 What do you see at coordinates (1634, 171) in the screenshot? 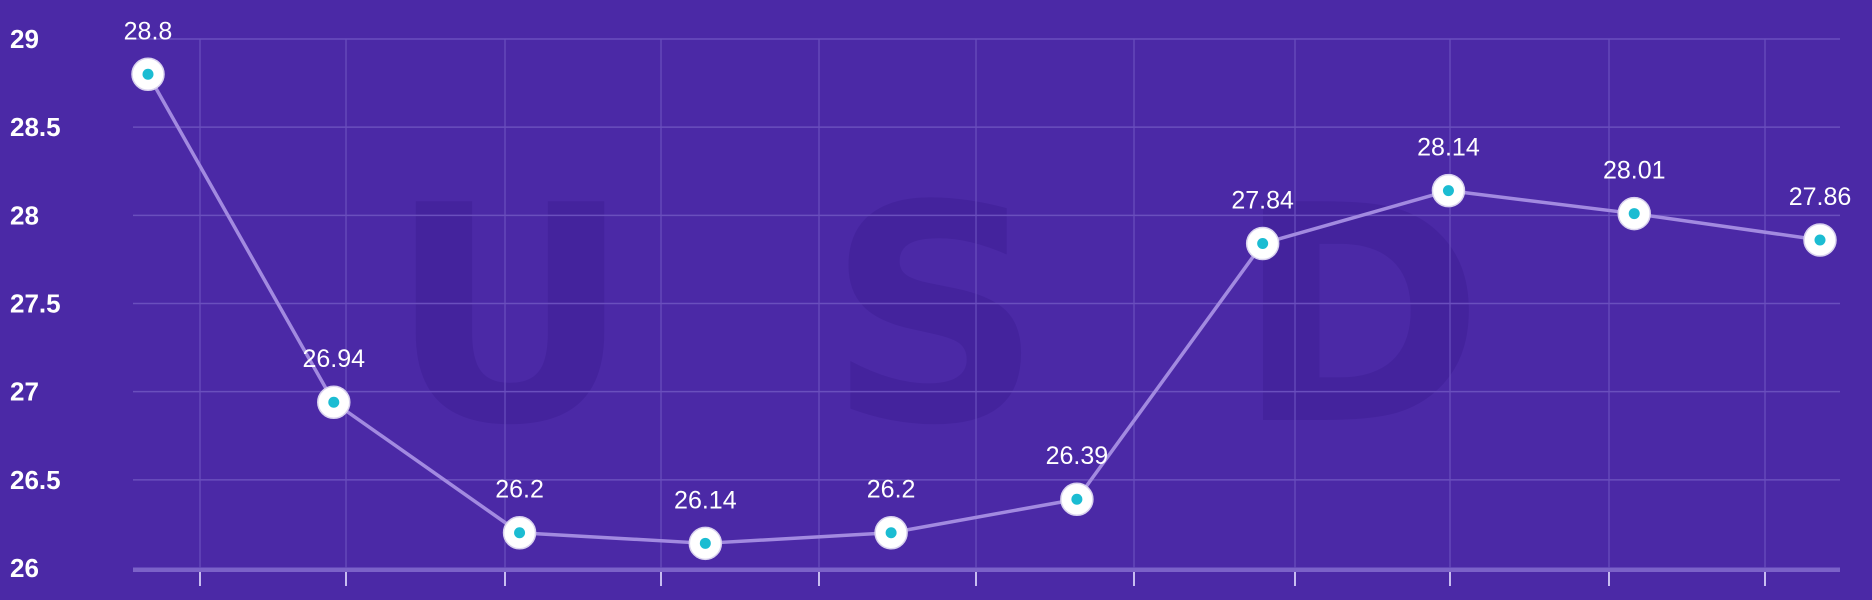
I see `data-label: 28.01` at bounding box center [1634, 171].